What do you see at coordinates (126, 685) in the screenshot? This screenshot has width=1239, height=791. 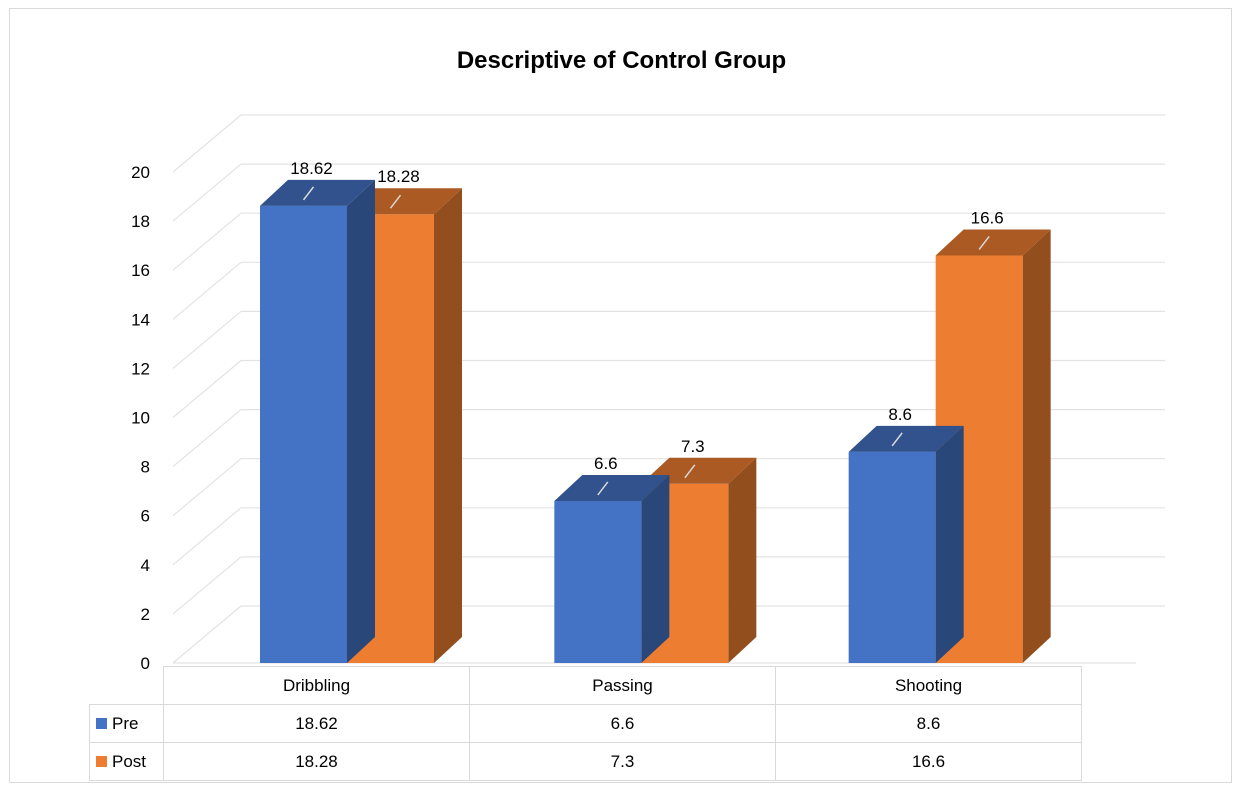 I see `data-table-corner` at bounding box center [126, 685].